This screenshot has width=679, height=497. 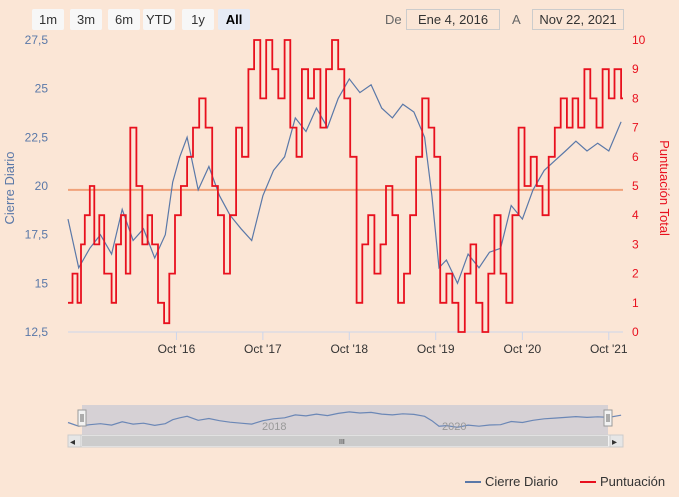 I want to click on y-right-tick-label: 2, so click(x=635, y=274).